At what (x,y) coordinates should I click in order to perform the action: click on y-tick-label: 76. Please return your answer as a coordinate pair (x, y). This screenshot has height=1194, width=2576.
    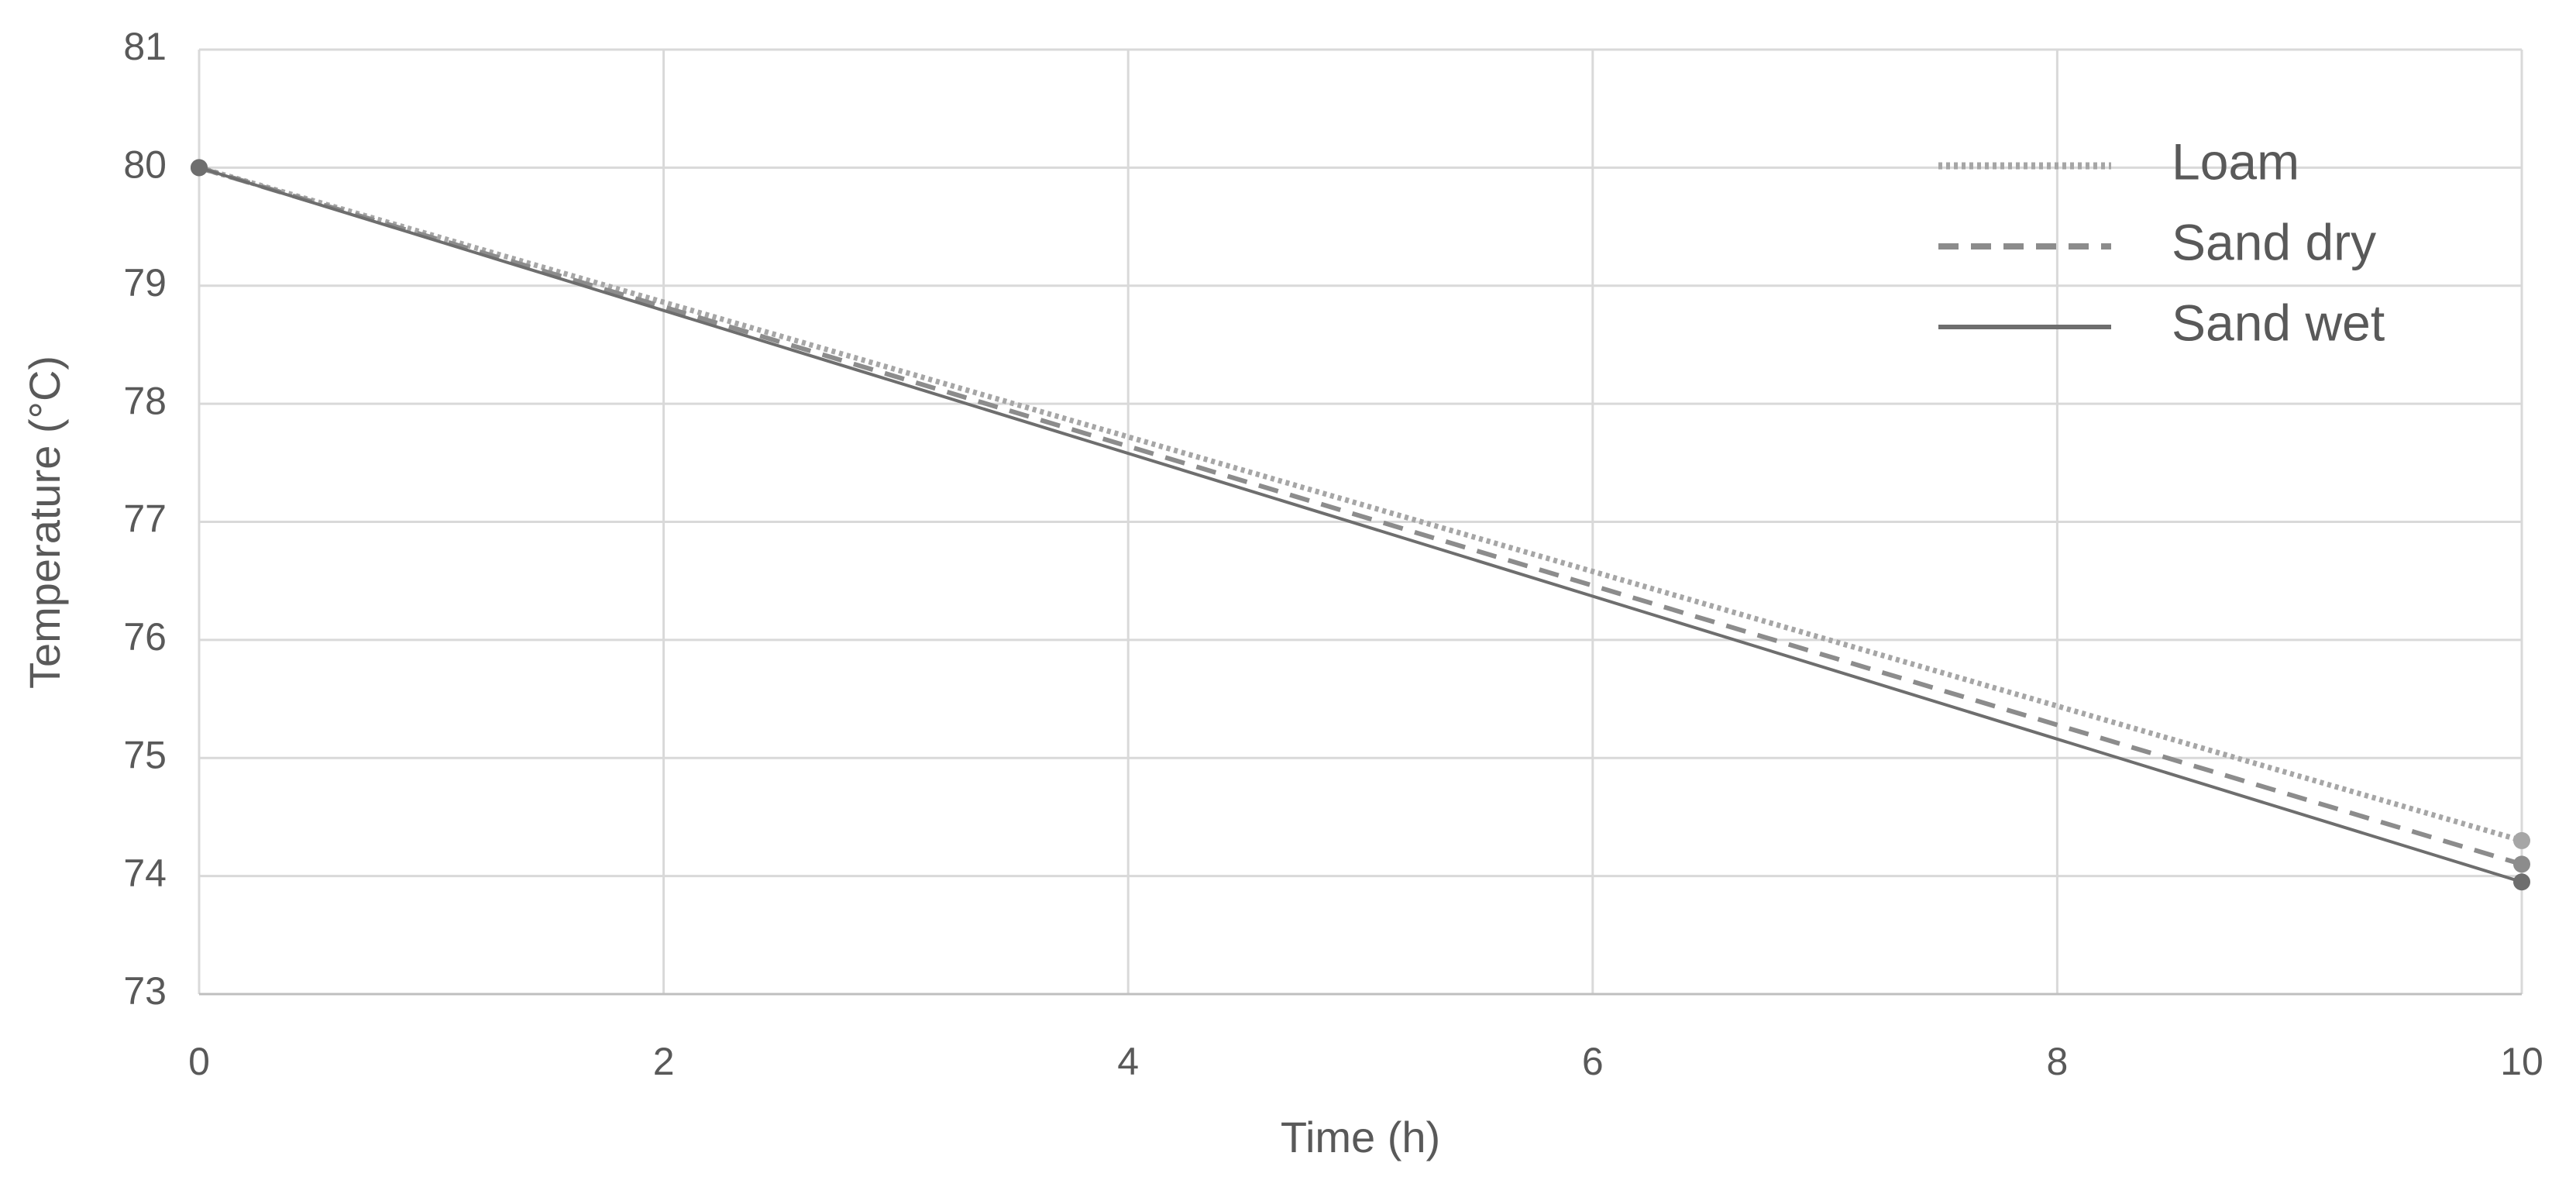
    Looking at the image, I should click on (145, 637).